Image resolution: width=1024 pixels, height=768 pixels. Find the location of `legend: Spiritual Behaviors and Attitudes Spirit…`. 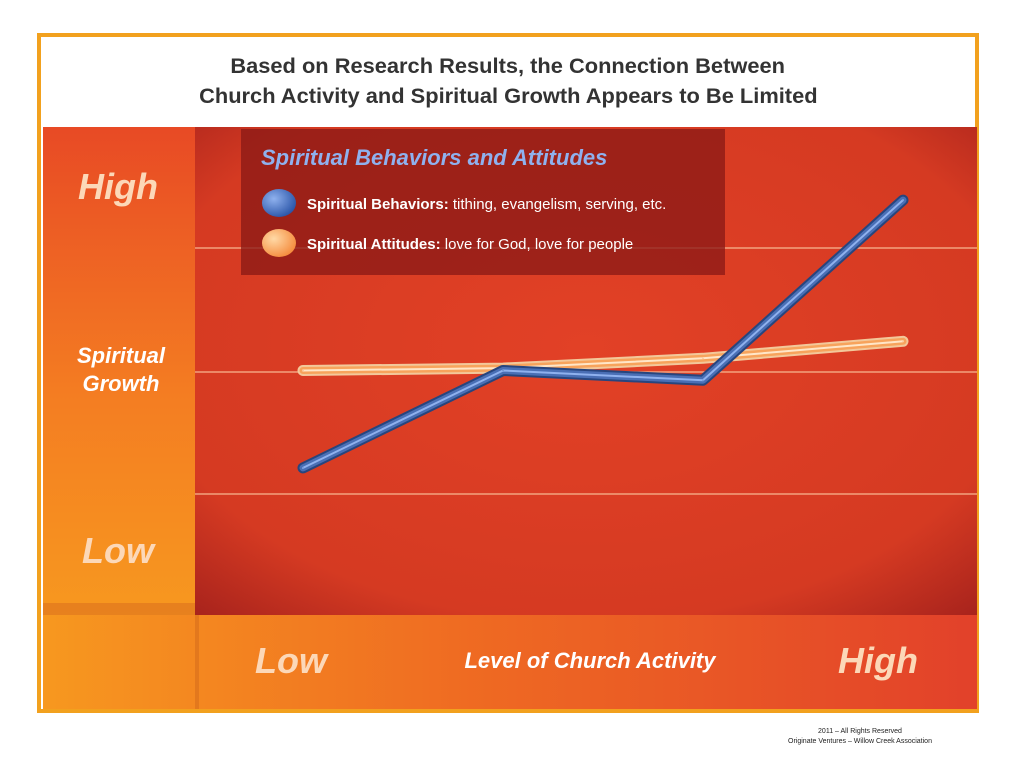

legend: Spiritual Behaviors and Attitudes Spirit… is located at coordinates (483, 202).